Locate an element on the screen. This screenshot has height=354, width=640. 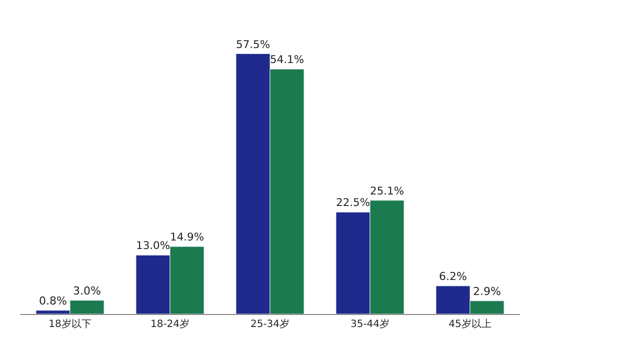
data-label: 6.2% is located at coordinates (453, 276).